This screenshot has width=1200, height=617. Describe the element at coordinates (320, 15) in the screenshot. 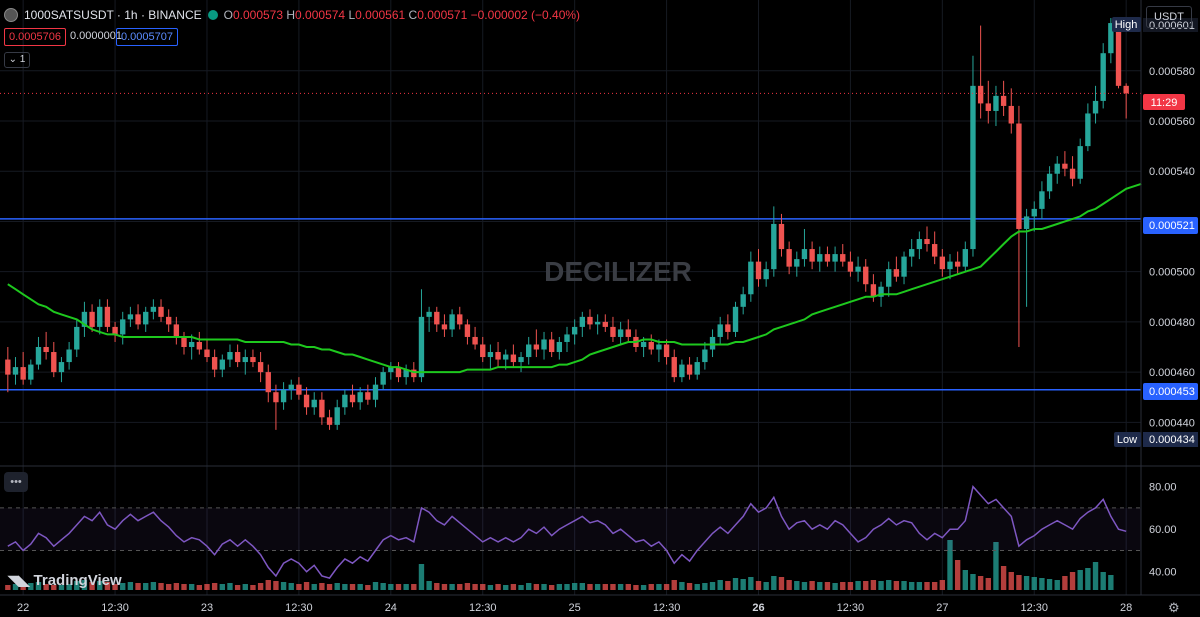

I see `high-value: 0.000574` at that location.